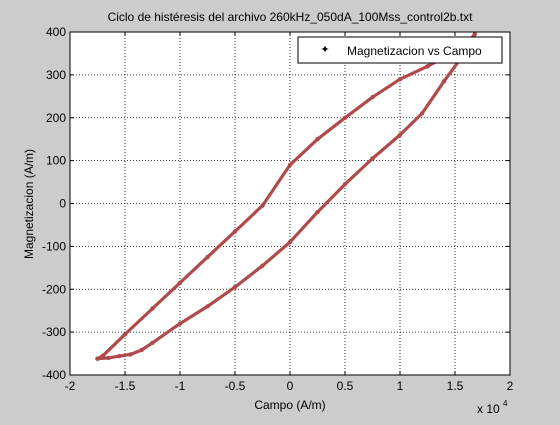 The width and height of the screenshot is (560, 425). Describe the element at coordinates (54, 375) in the screenshot. I see `y-tick-label: -400` at that location.